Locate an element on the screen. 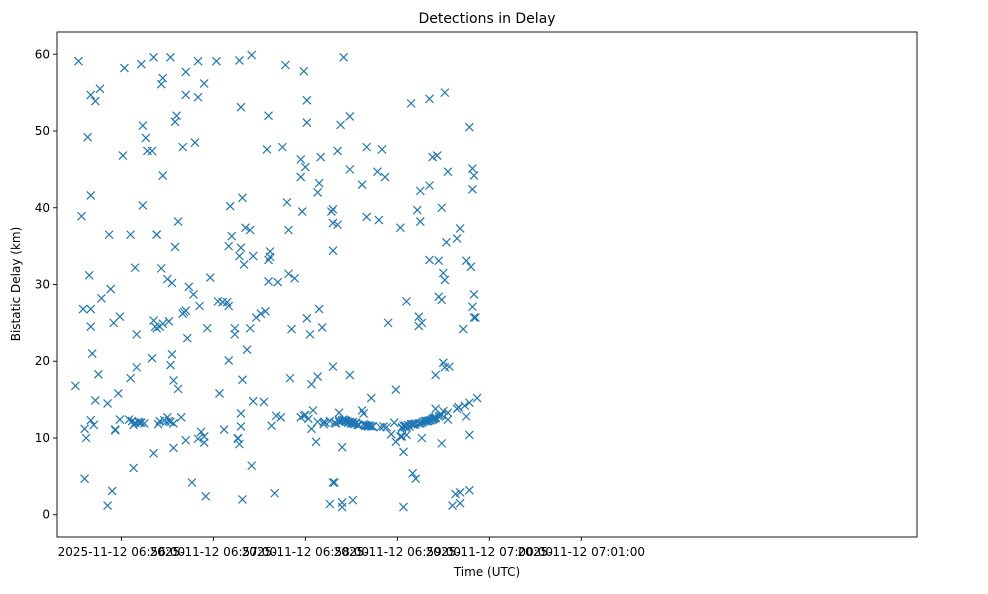  y-axis-label: Bistatic Delay (km) is located at coordinates (16, 284).